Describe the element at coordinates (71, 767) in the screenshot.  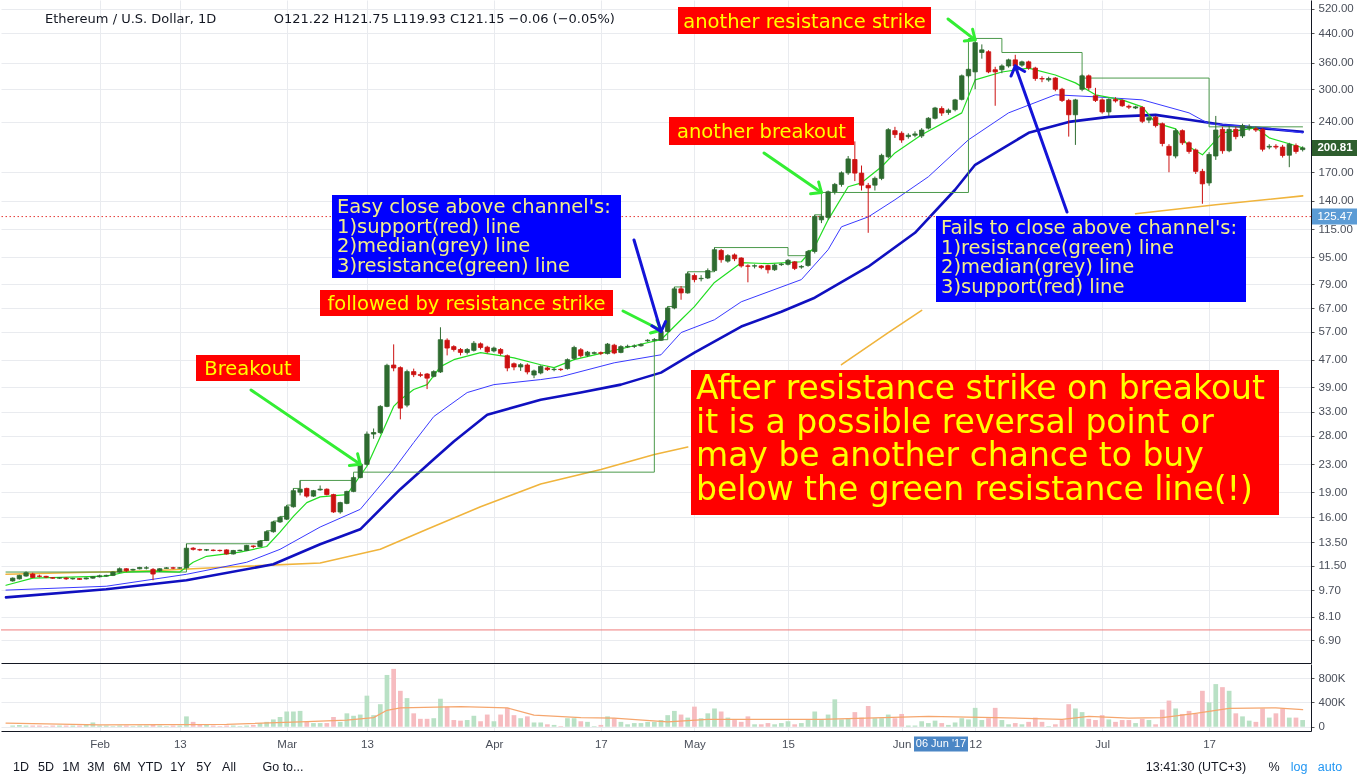
I see `text: 1M` at that location.